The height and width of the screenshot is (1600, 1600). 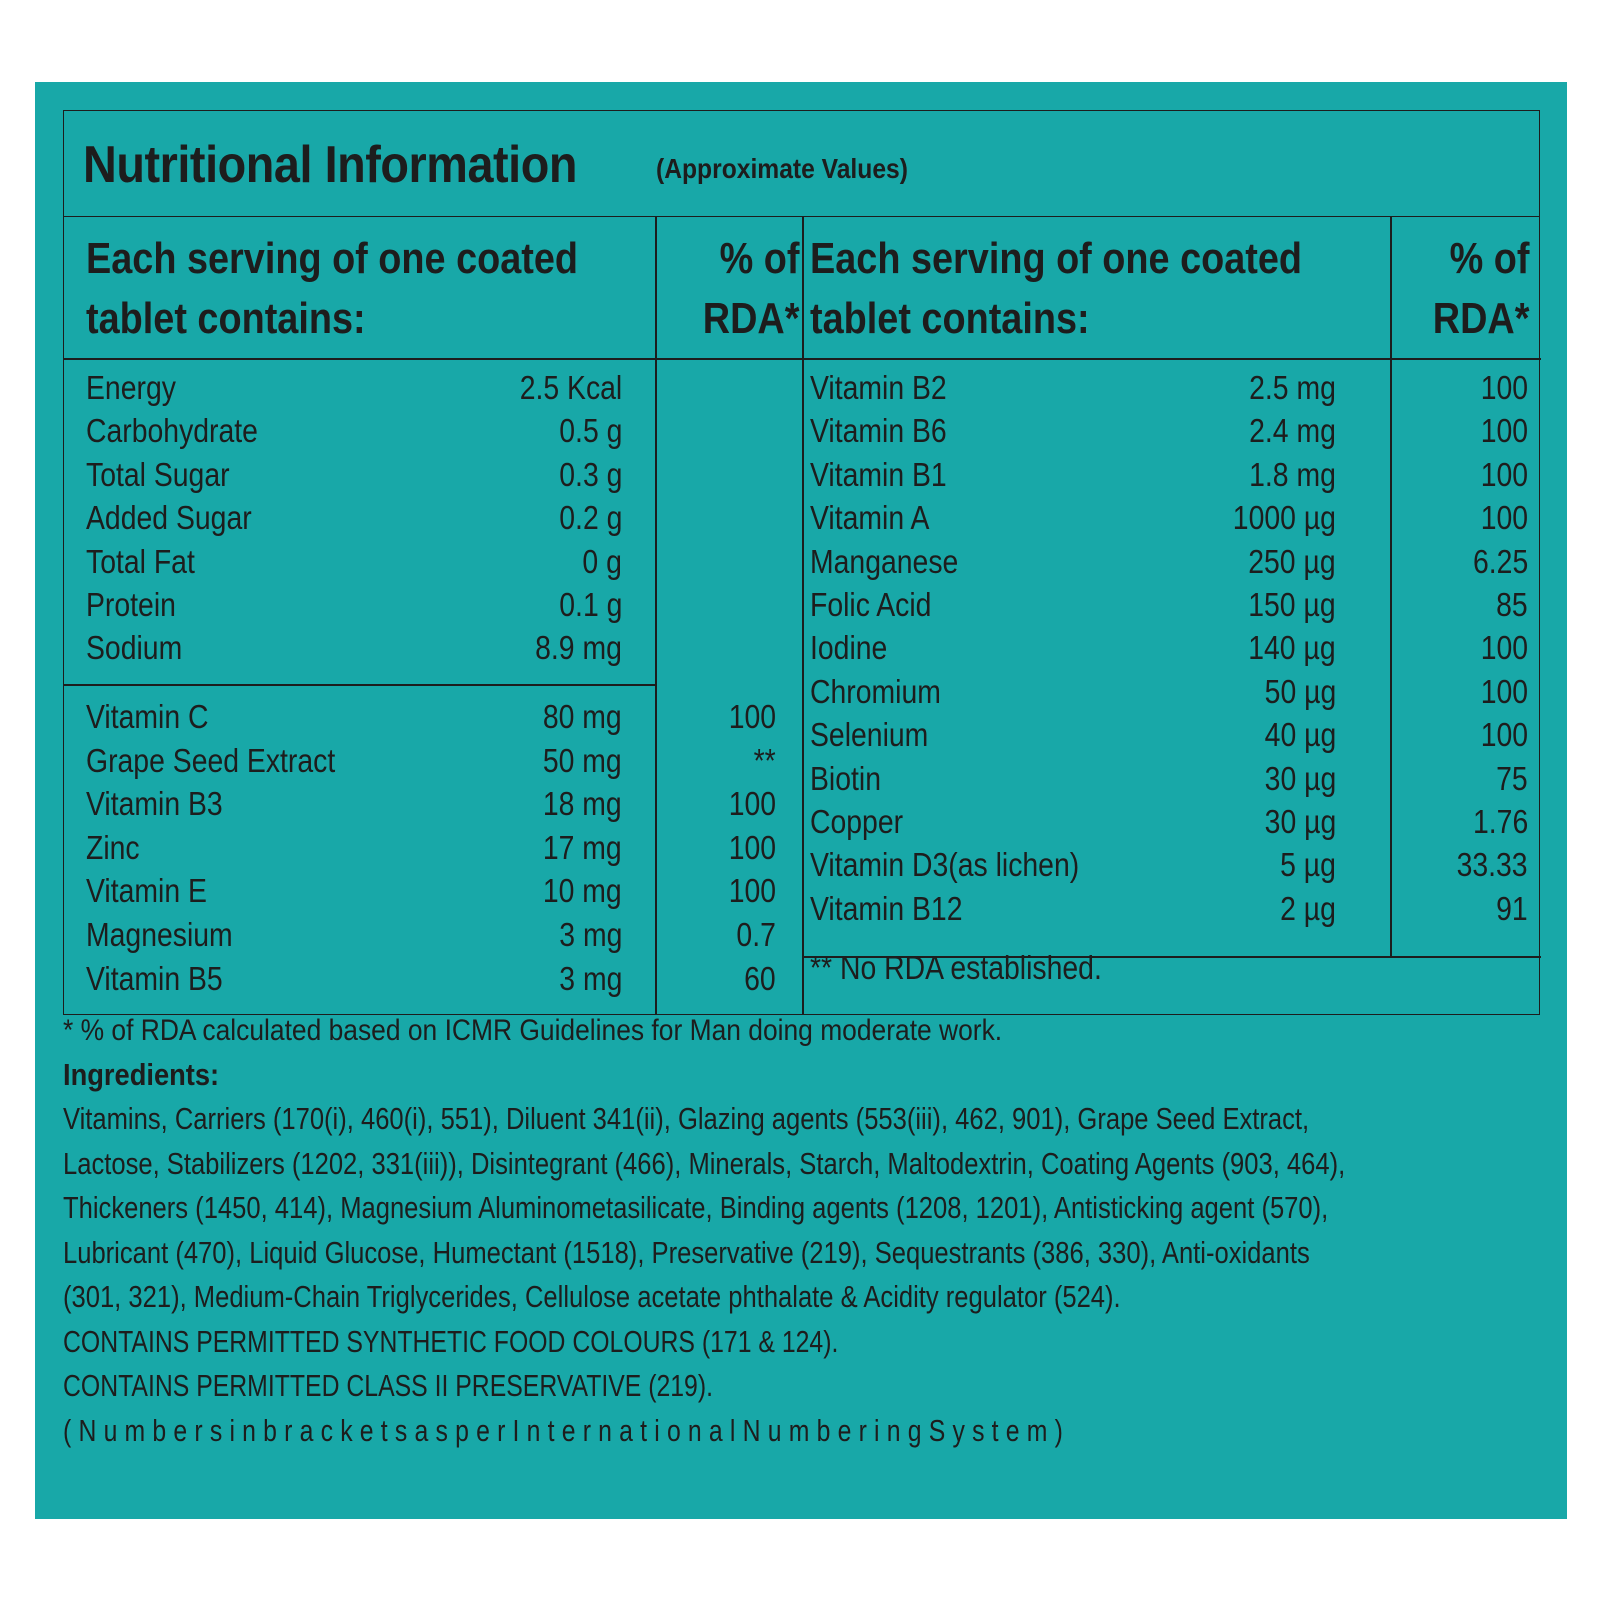 What do you see at coordinates (945, 865) in the screenshot?
I see `nutrient-name: Vitamin D3(as lichen)` at bounding box center [945, 865].